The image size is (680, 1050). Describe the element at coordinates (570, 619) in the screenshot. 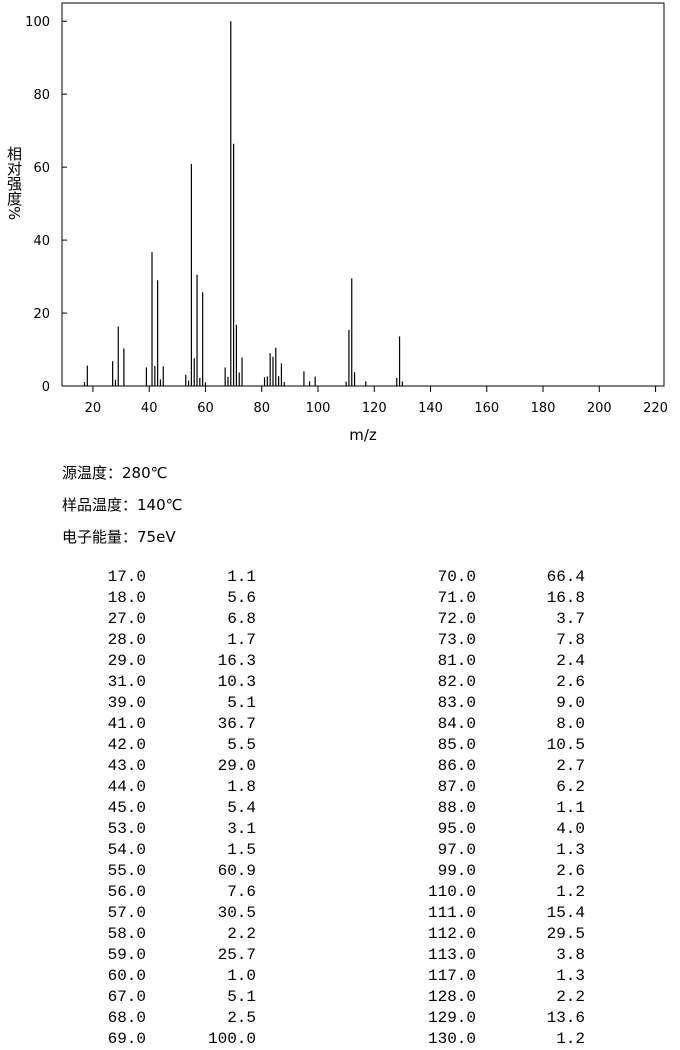

I see `table-intensity: 3.7` at that location.